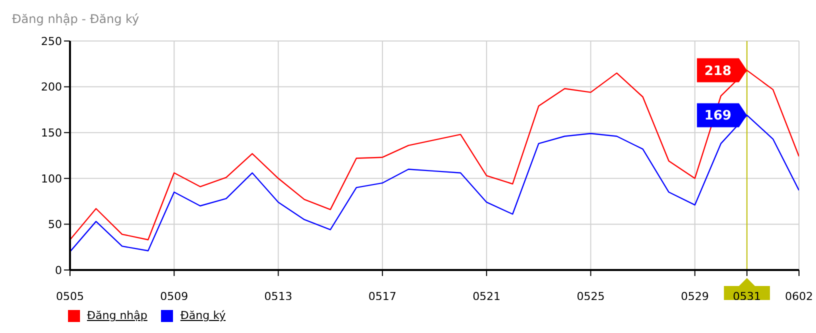  Describe the element at coordinates (76, 19) in the screenshot. I see `chart-title: Đăng nhập - Đăng ký` at that location.